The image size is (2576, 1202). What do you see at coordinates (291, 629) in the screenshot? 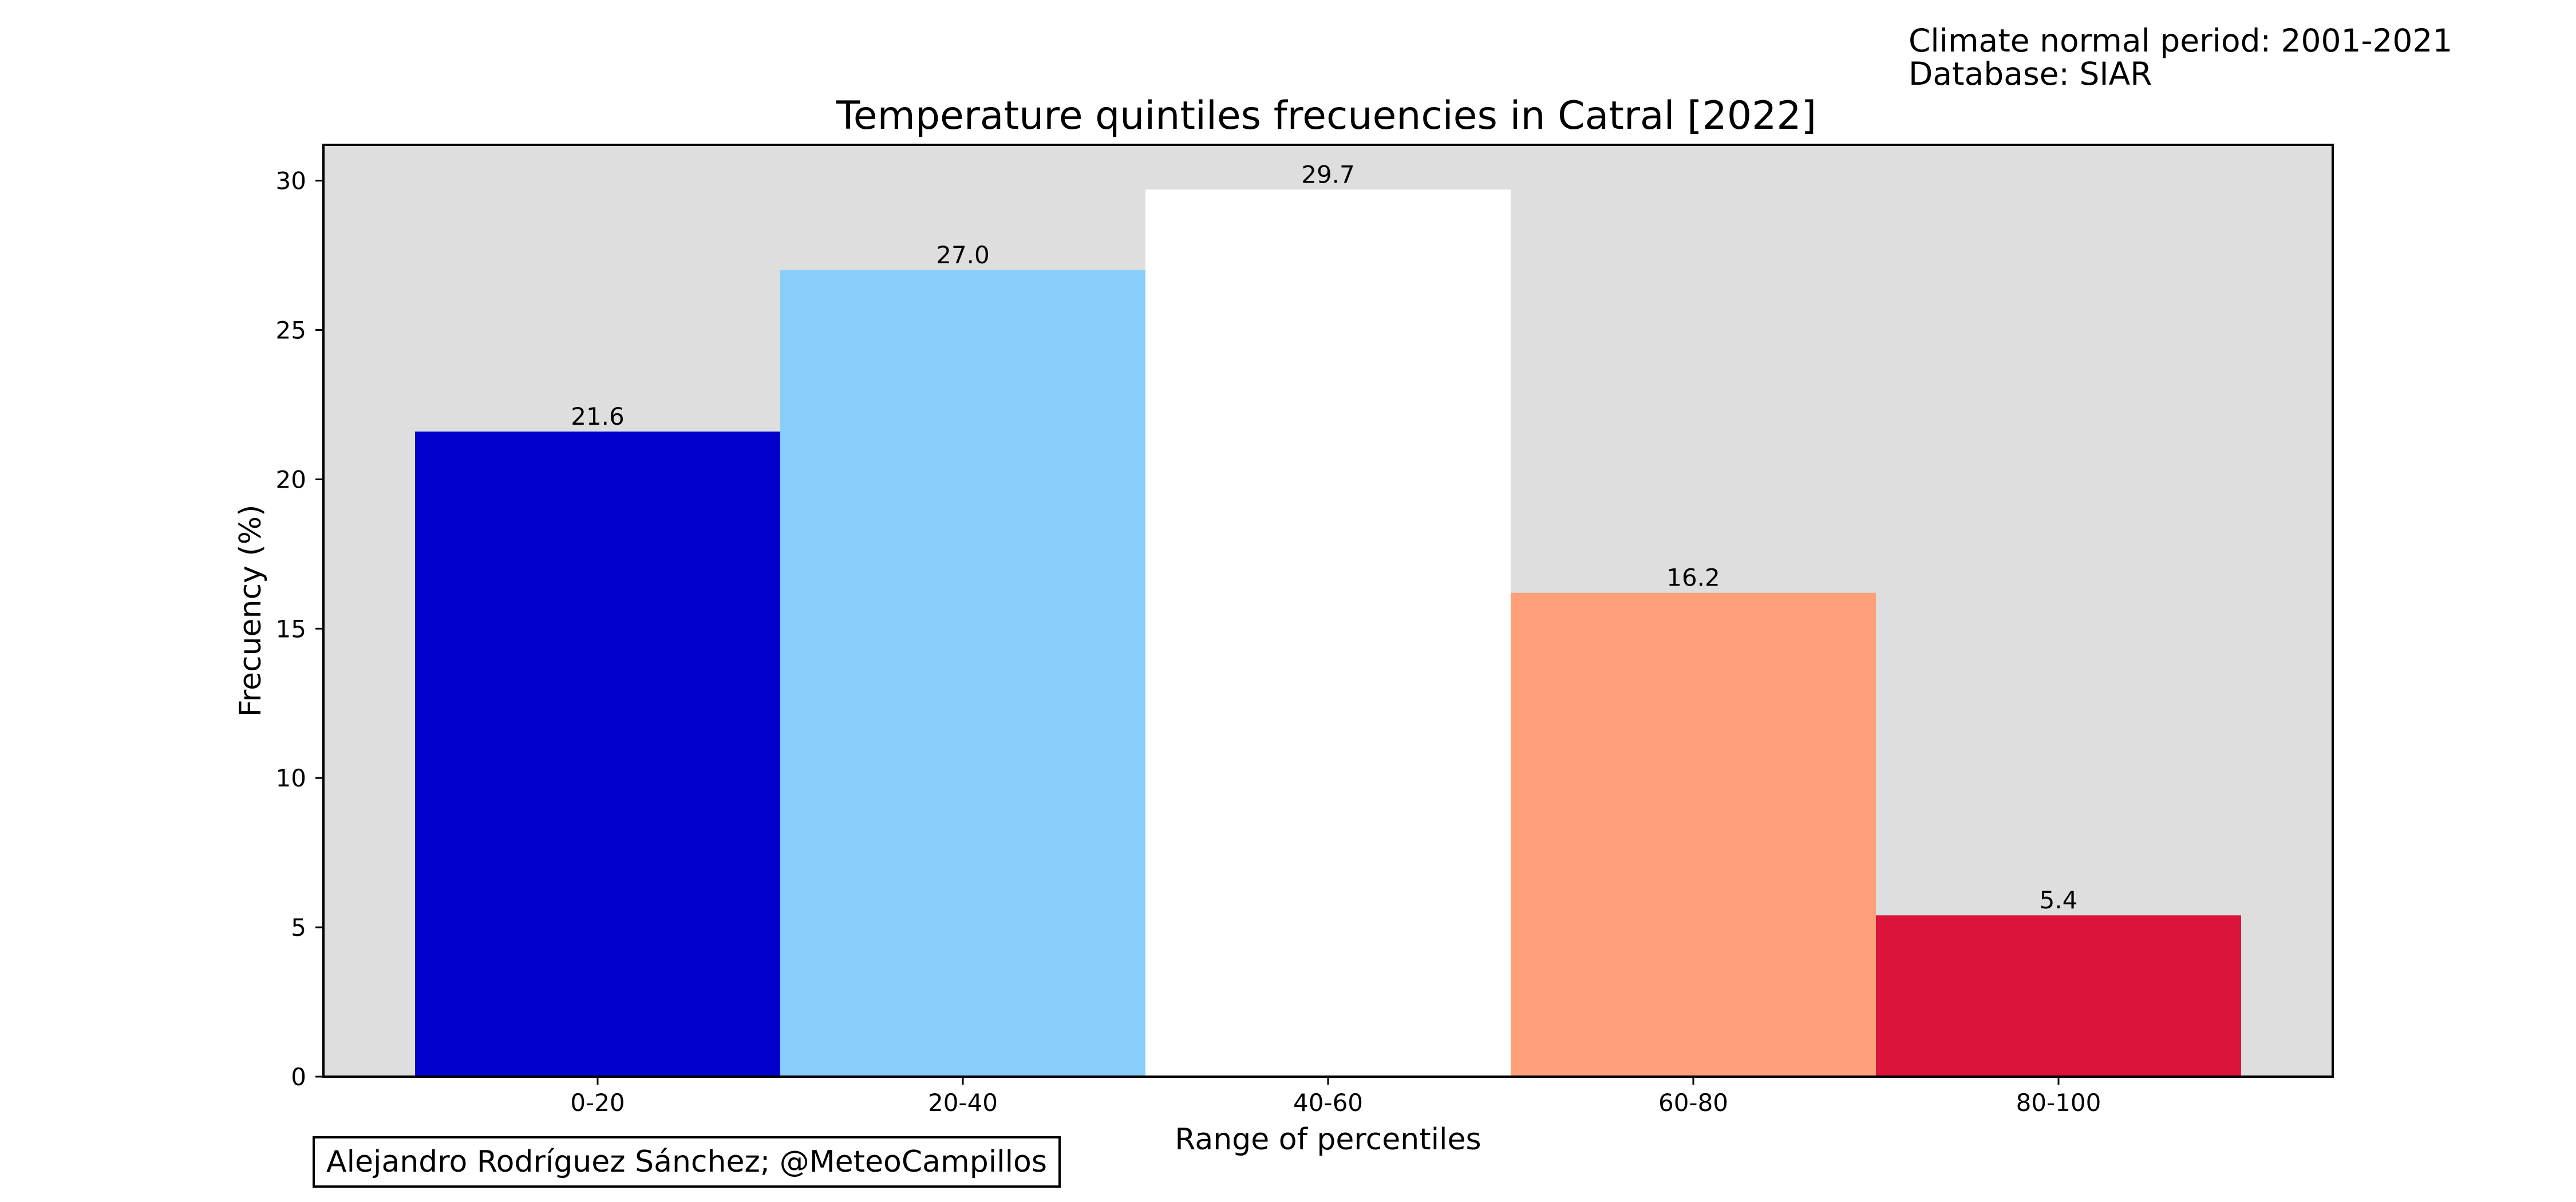
I see `y-tick-label-15: 15` at bounding box center [291, 629].